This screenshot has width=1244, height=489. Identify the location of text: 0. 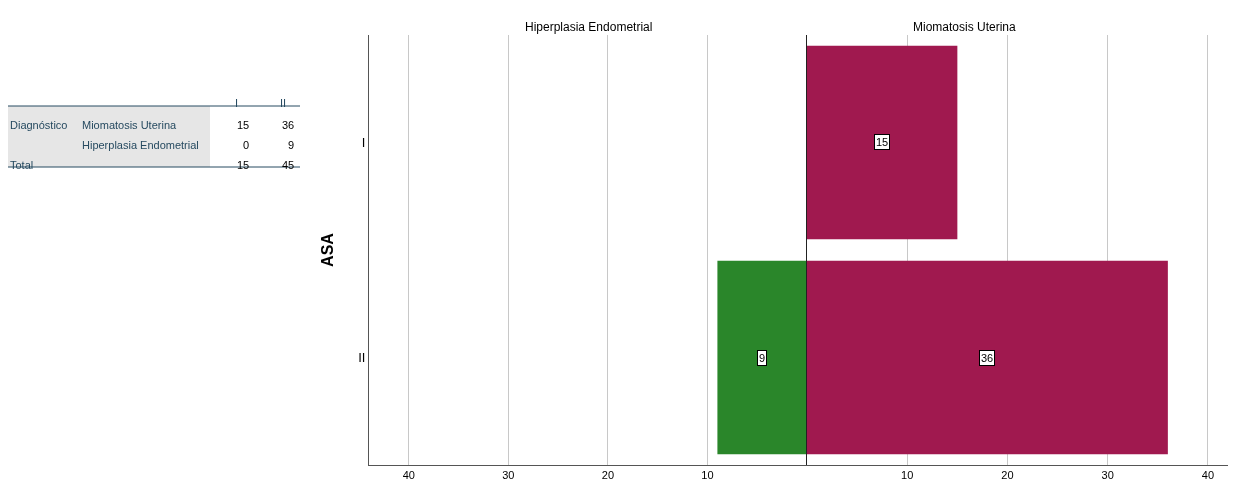
(246, 145).